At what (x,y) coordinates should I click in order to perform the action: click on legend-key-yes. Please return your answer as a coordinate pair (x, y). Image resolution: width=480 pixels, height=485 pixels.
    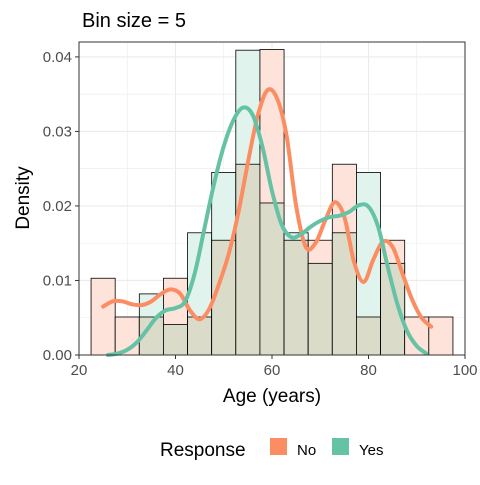
    Looking at the image, I should click on (340, 446).